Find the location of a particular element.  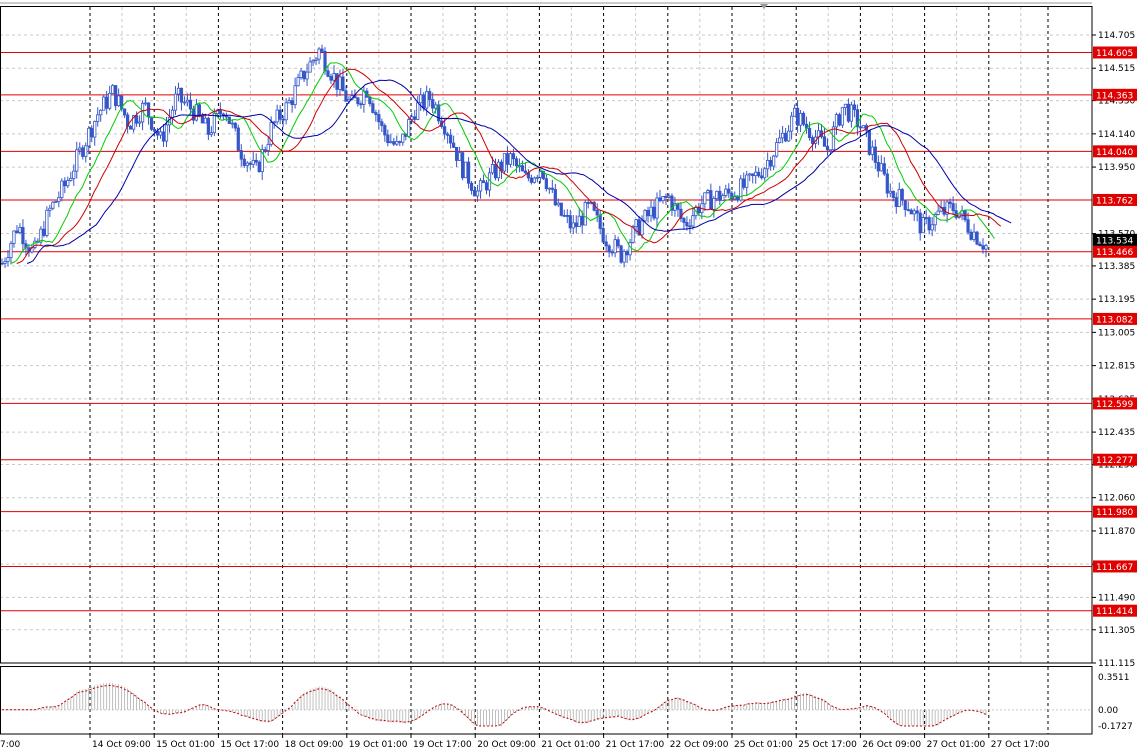

level-label: 113.466 is located at coordinates (1114, 253).